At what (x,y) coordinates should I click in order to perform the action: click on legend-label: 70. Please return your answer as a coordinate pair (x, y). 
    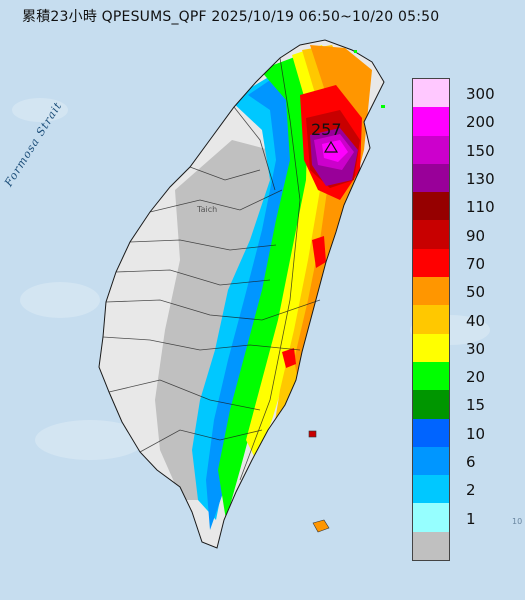
    Looking at the image, I should click on (476, 263).